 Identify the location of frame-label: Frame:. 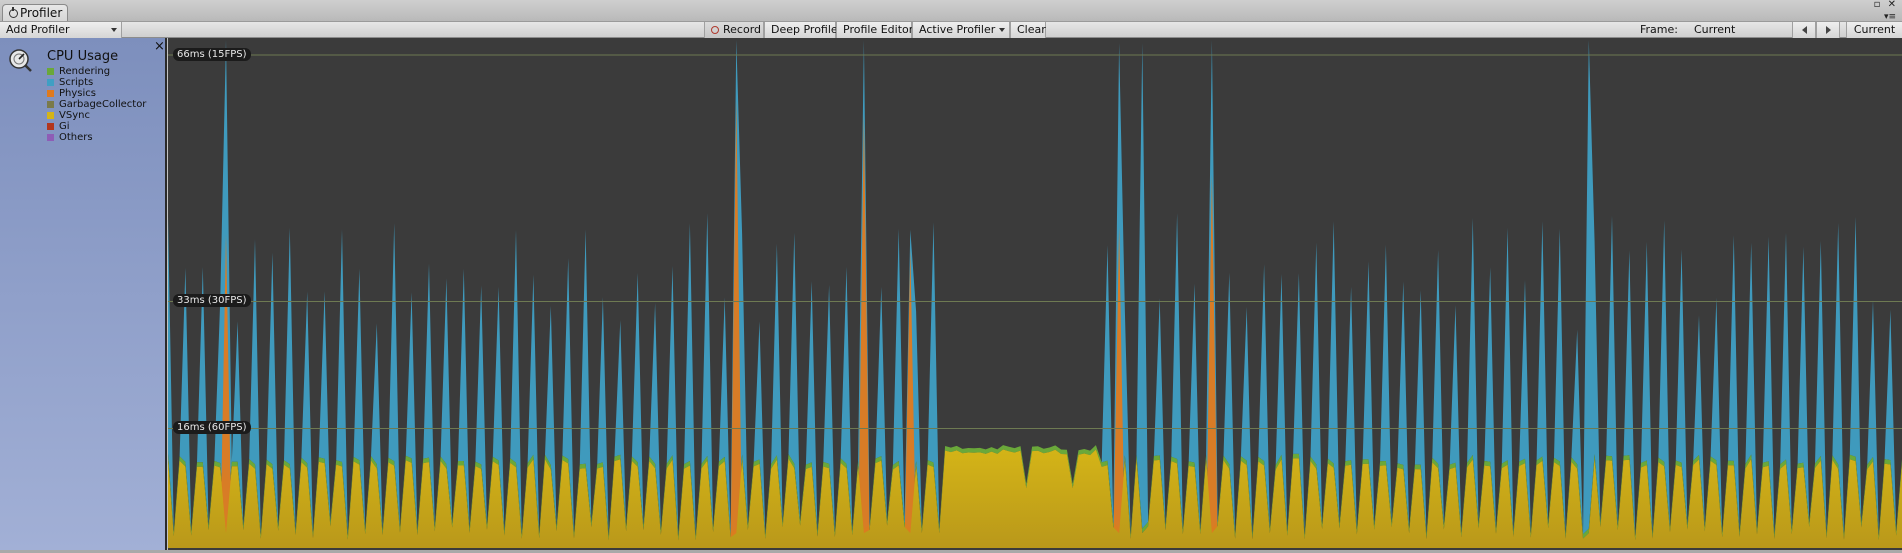
(1659, 29).